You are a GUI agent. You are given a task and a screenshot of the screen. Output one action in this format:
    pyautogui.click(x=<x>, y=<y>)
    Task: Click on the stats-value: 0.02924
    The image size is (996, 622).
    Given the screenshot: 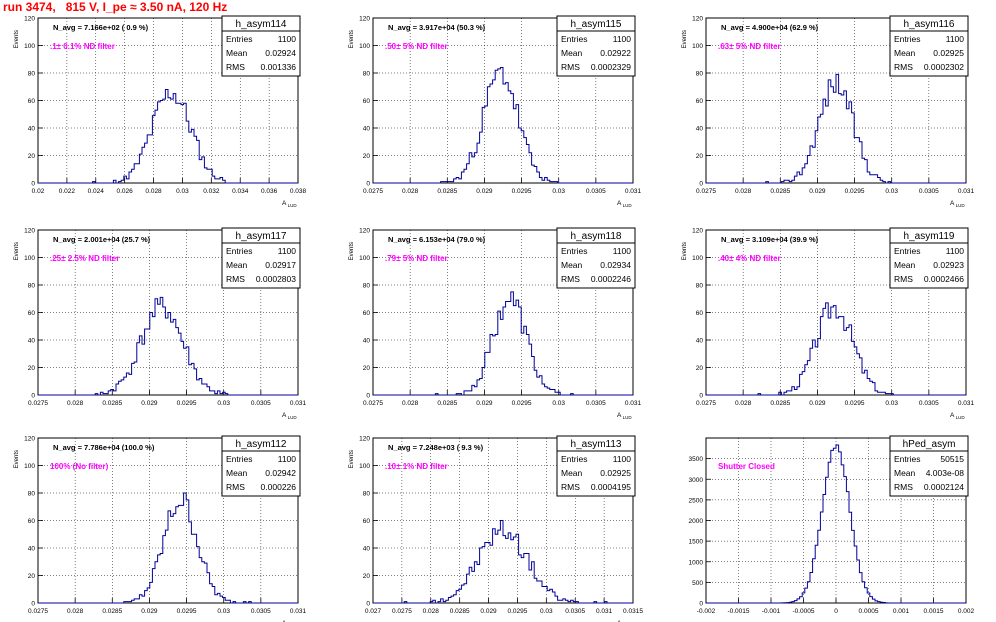 What is the action you would take?
    pyautogui.click(x=280, y=53)
    